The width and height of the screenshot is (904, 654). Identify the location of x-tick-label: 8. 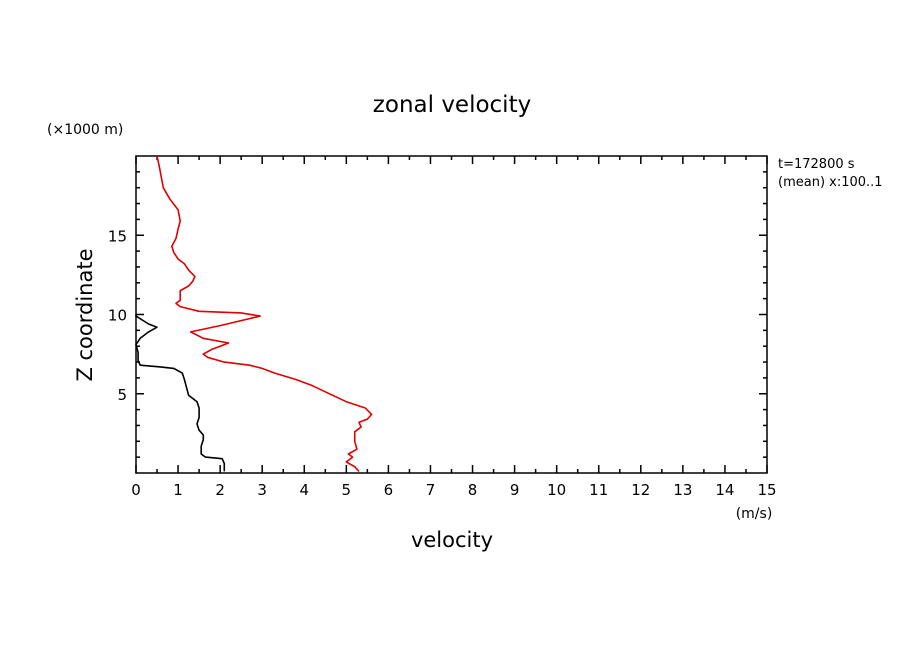
(473, 490).